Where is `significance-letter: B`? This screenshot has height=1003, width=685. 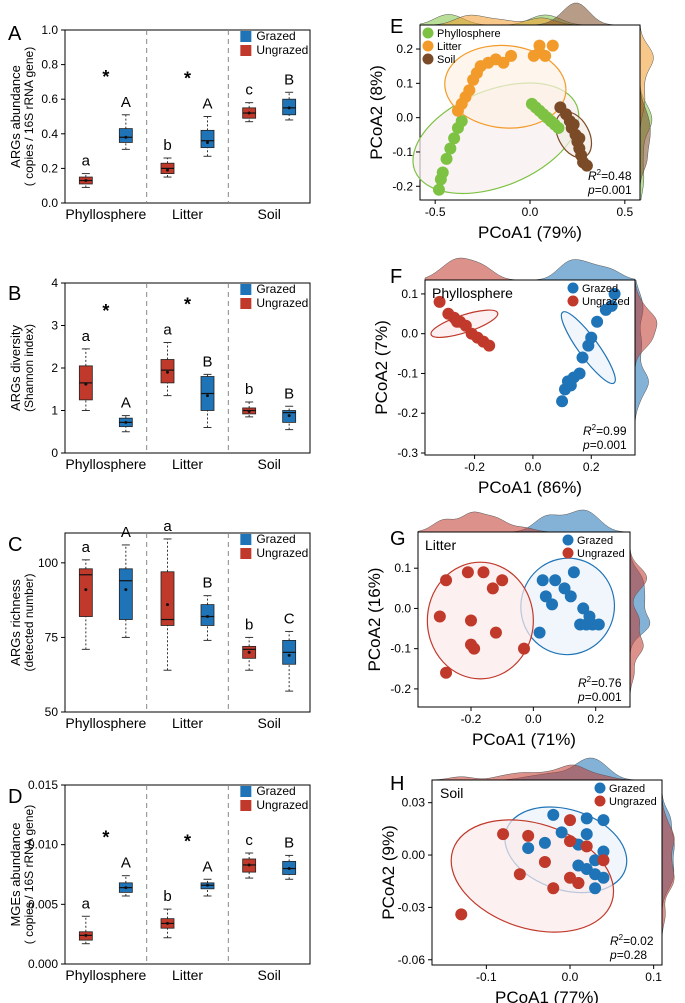
significance-letter: B is located at coordinates (207, 361).